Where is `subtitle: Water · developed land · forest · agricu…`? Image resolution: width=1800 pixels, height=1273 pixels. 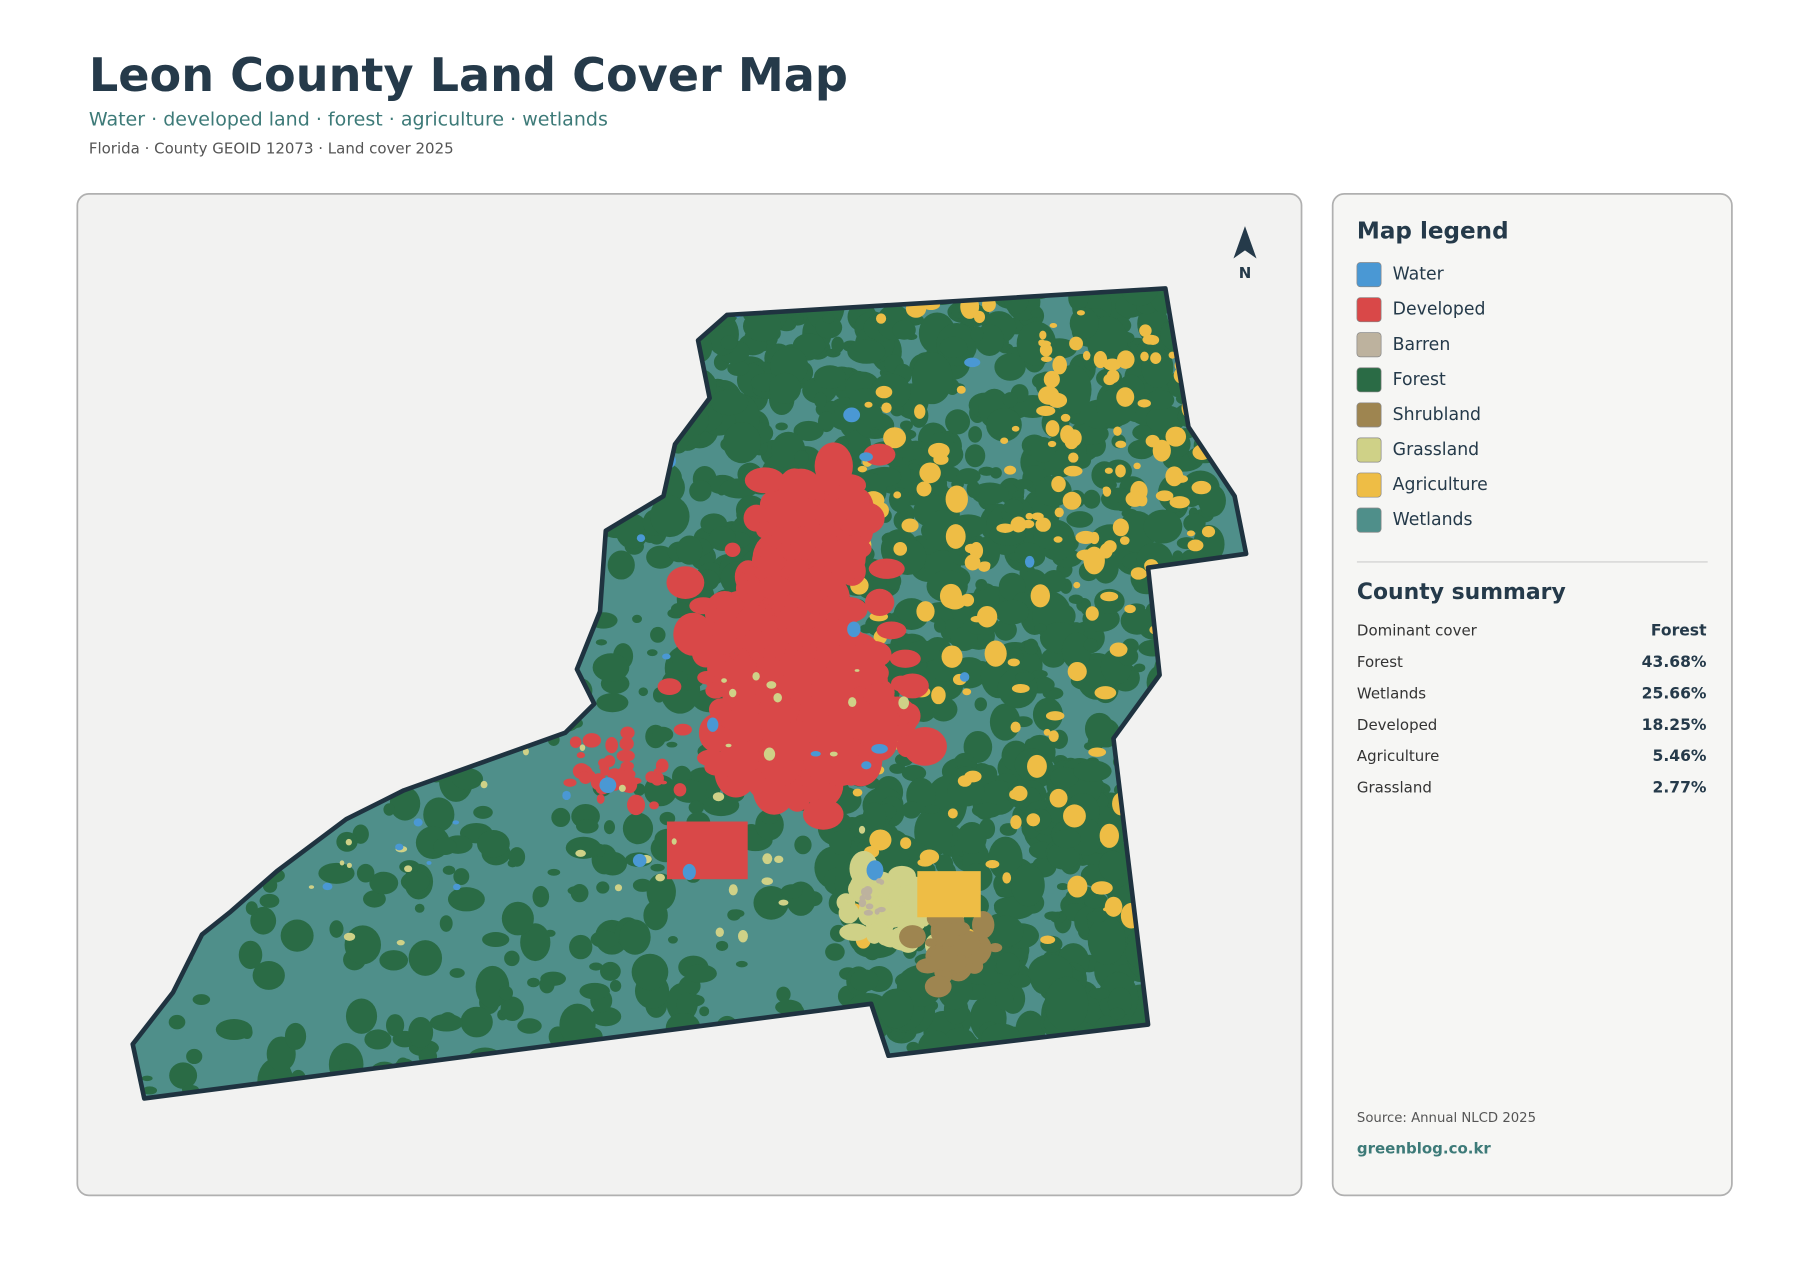 subtitle: Water · developed land · forest · agricu… is located at coordinates (348, 119).